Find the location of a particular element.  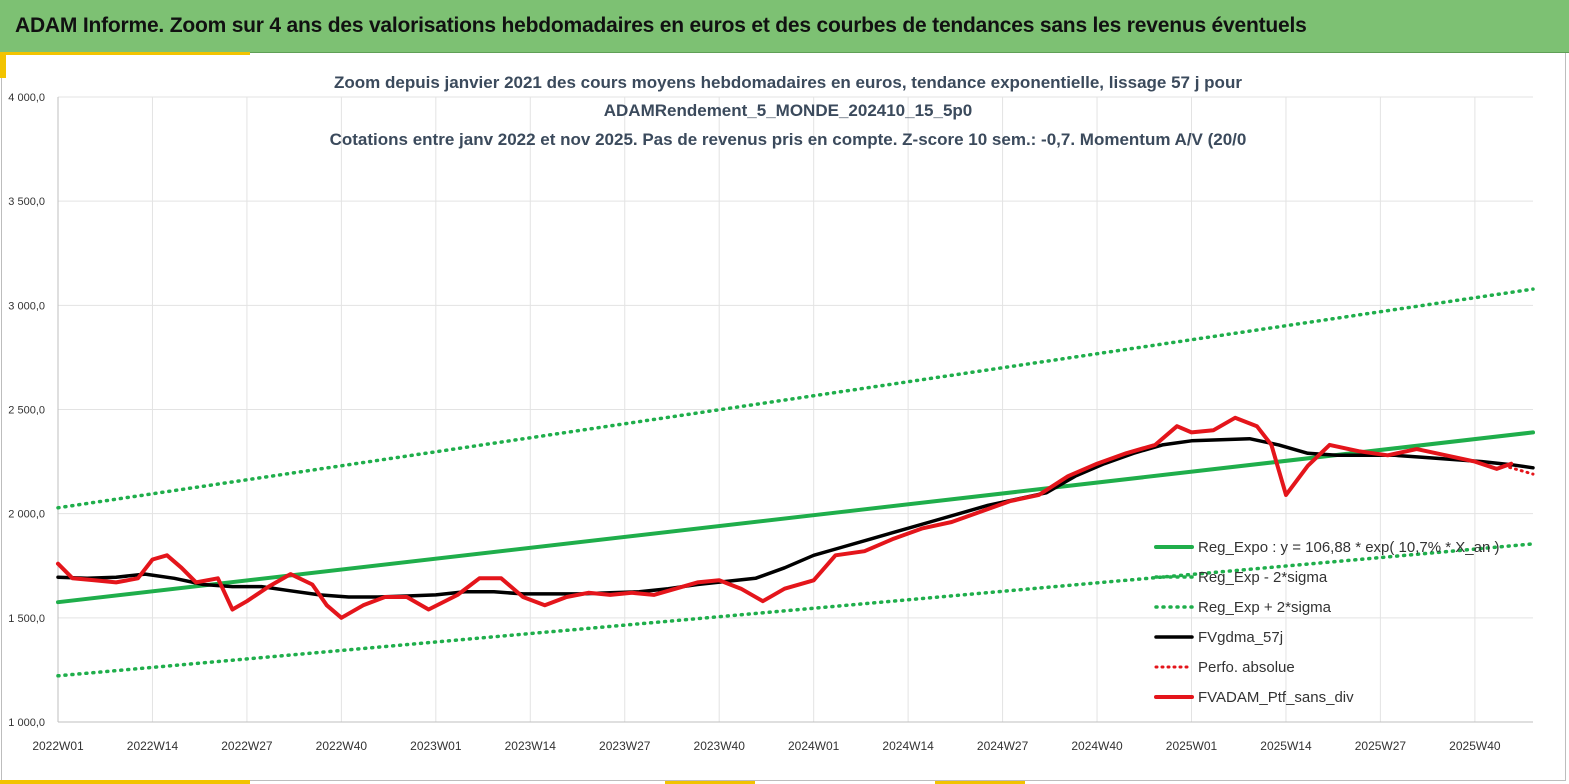

y-tick-label: 3 000,0 is located at coordinates (26, 306).